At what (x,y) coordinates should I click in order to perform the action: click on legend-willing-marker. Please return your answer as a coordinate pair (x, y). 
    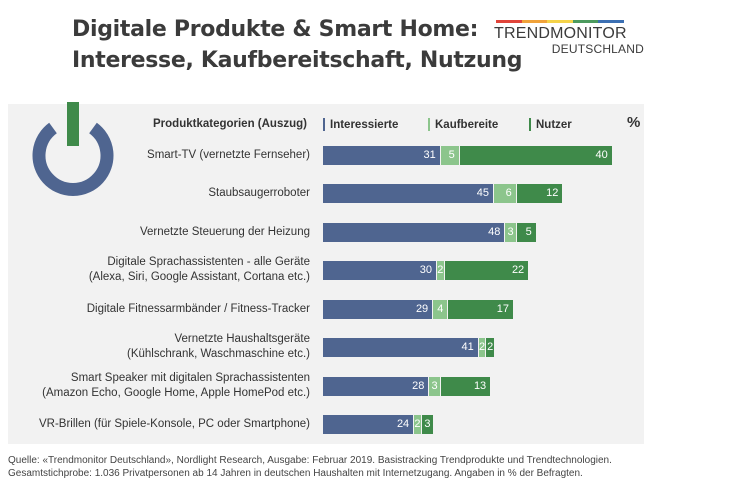
    Looking at the image, I should click on (429, 124).